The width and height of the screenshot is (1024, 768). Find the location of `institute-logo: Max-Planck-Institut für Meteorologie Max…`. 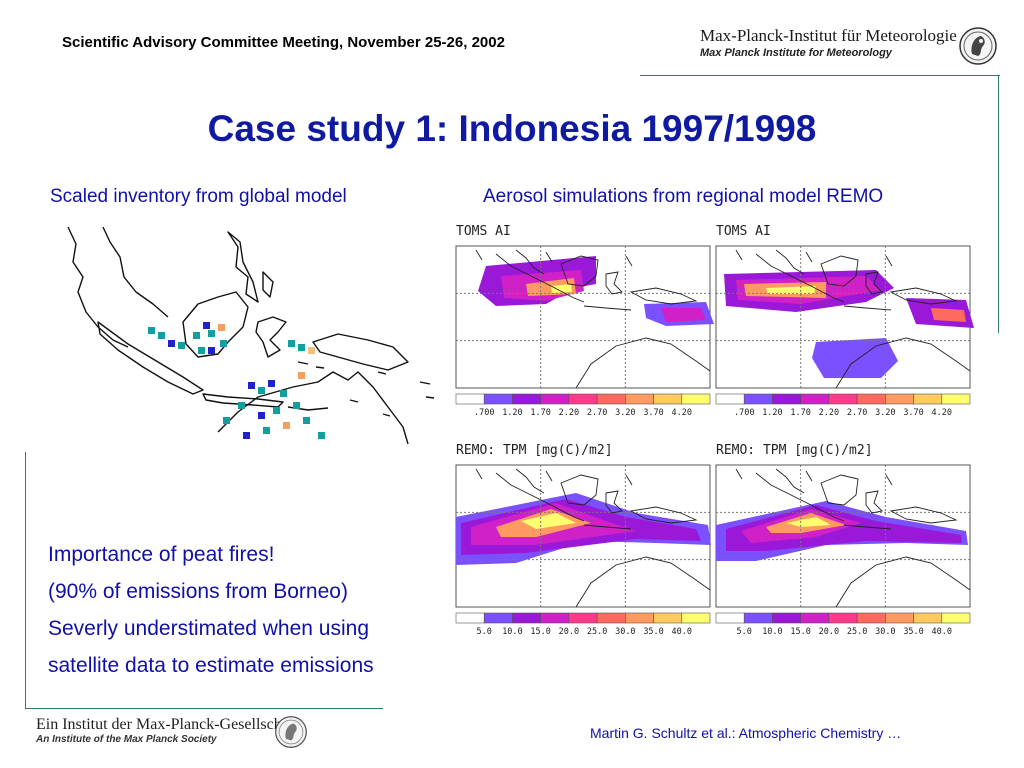

institute-logo: Max-Planck-Institut für Meteorologie Max… is located at coordinates (828, 42).